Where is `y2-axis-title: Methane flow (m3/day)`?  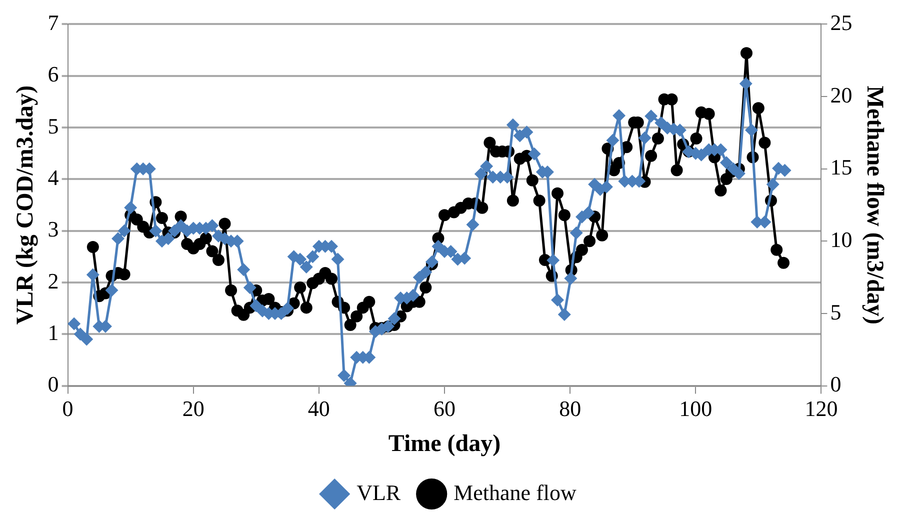
y2-axis-title: Methane flow (m3/day) is located at coordinates (874, 205).